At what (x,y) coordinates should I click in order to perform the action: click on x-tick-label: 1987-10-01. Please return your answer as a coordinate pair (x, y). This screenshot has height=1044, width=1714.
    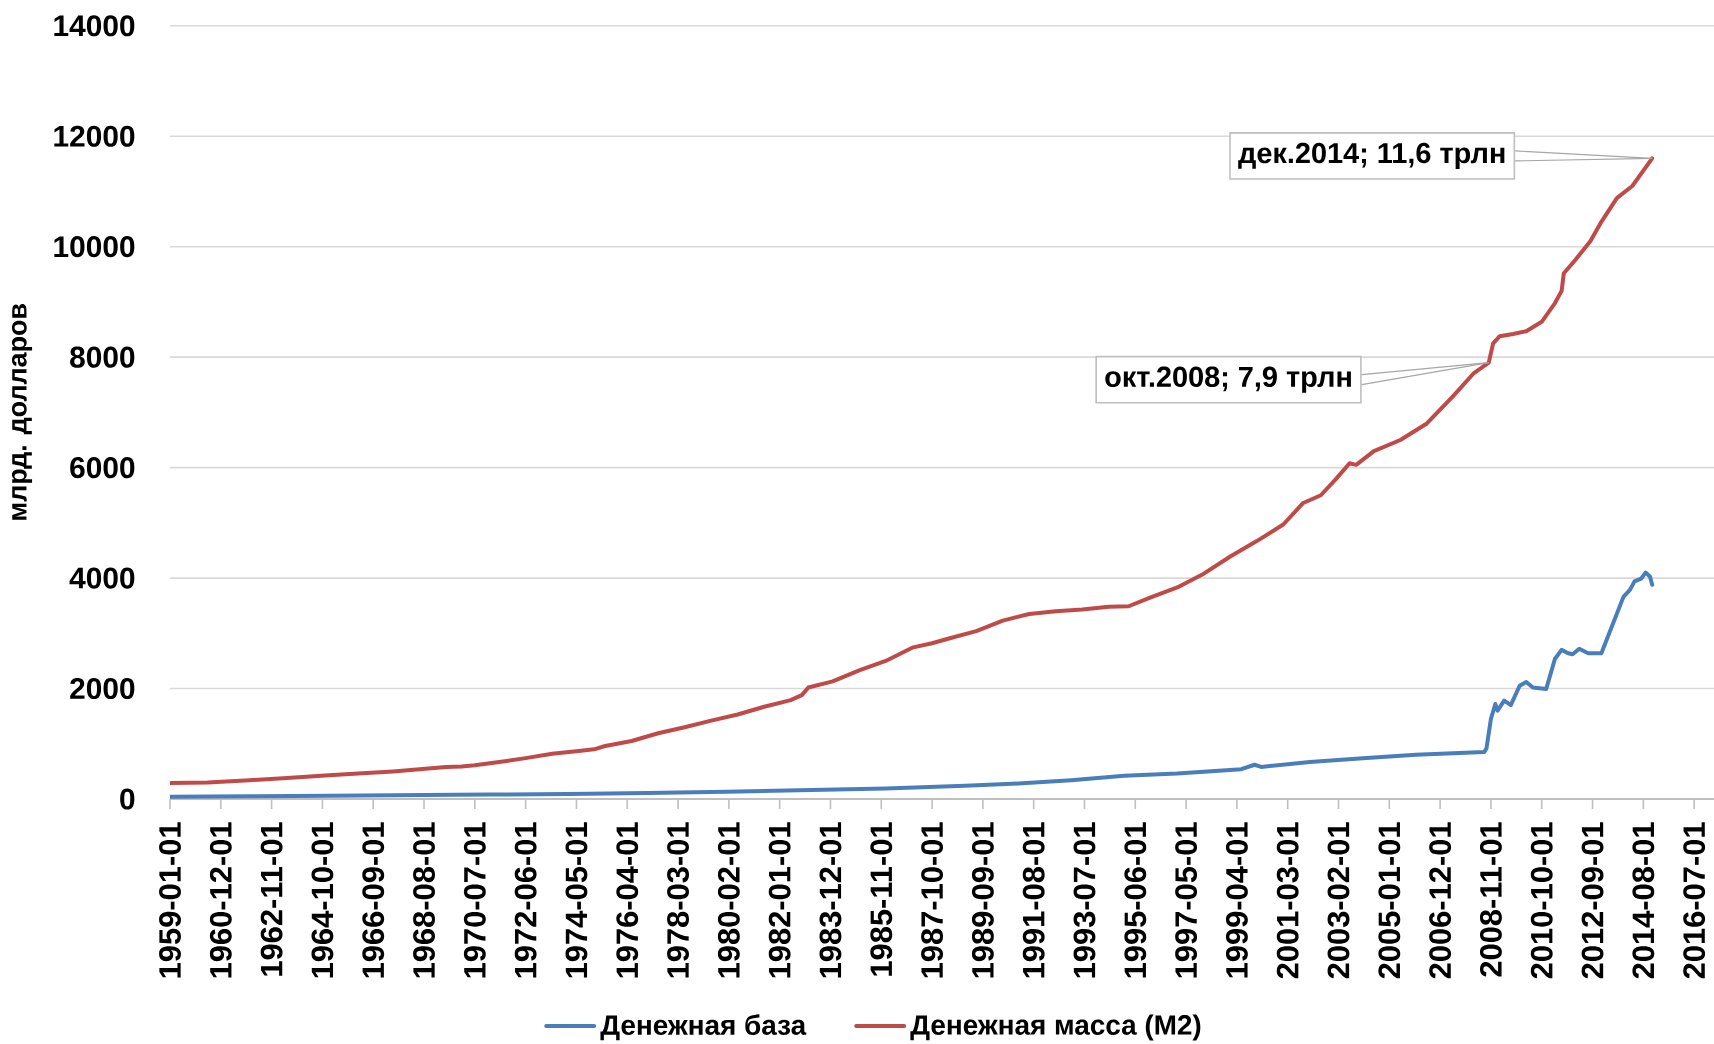
    Looking at the image, I should click on (932, 900).